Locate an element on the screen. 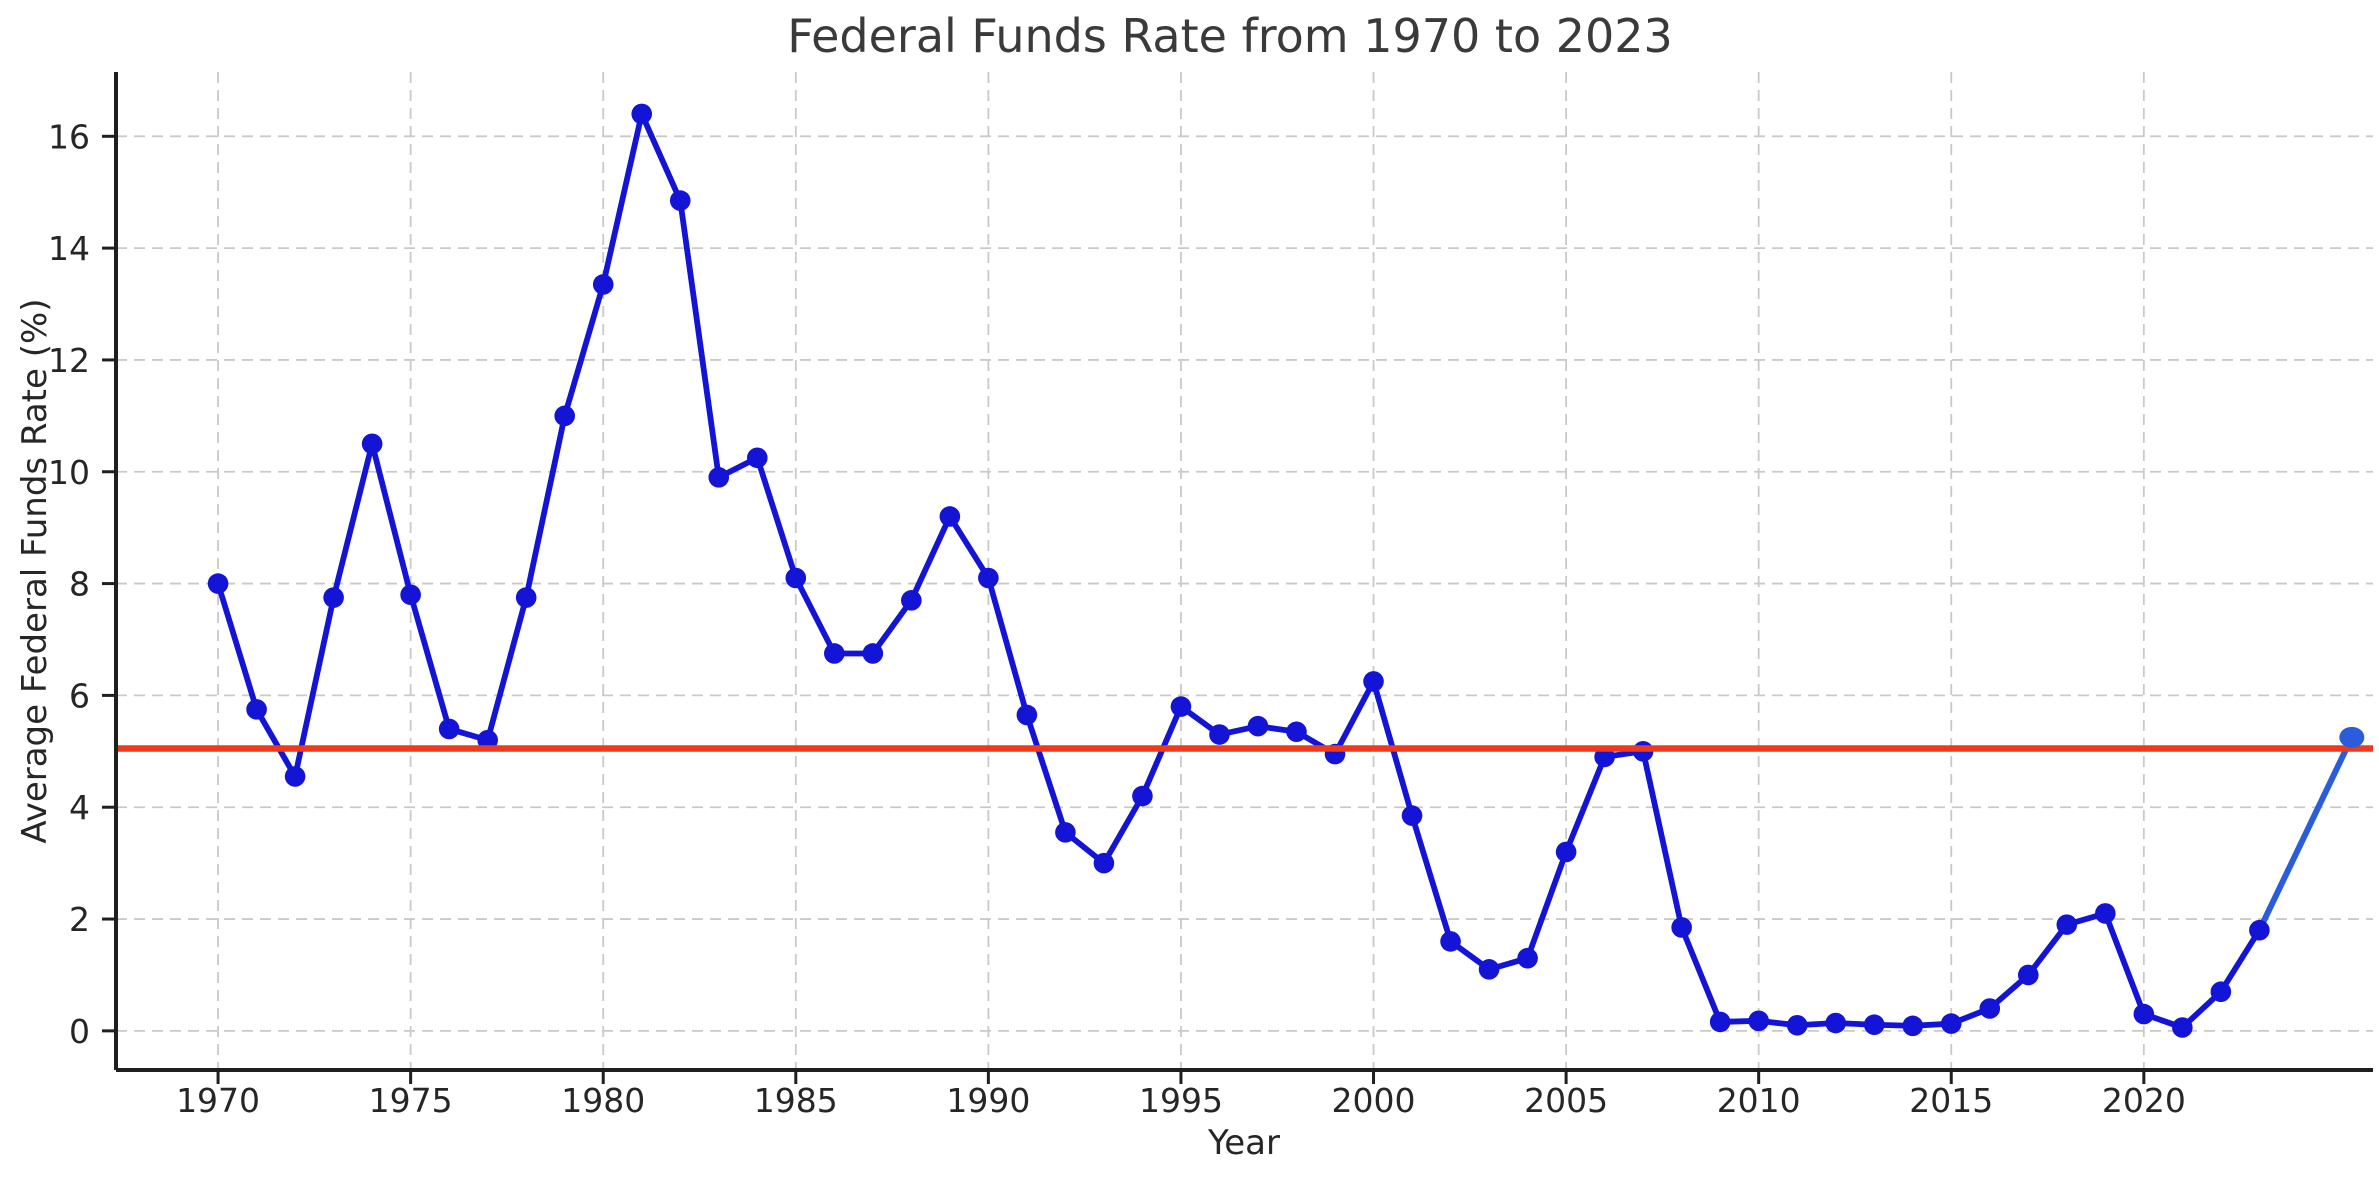  x-tick-label: 1975 is located at coordinates (411, 1100).